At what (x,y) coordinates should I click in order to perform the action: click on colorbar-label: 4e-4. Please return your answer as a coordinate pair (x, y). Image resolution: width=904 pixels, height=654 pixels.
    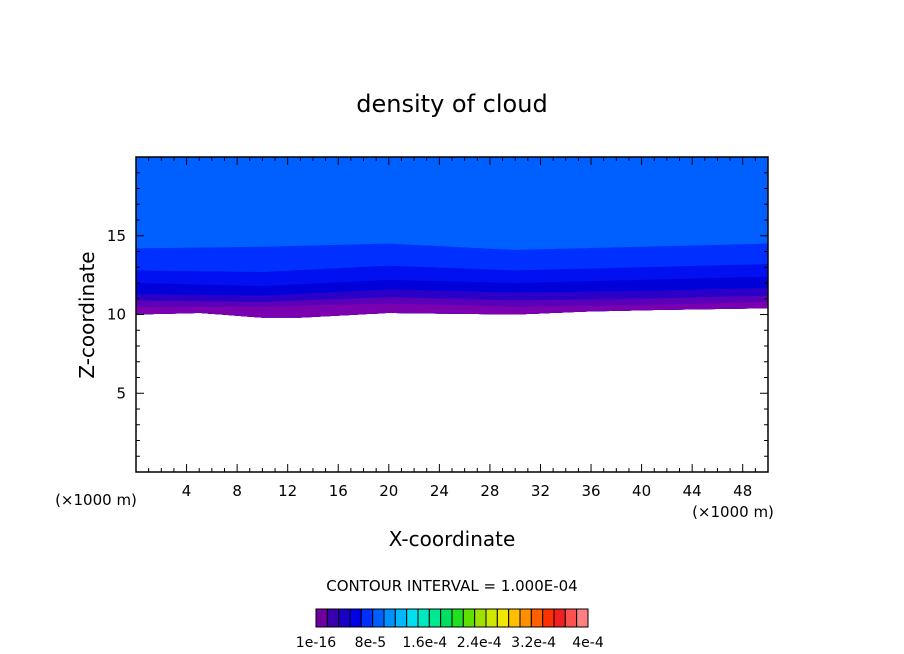
    Looking at the image, I should click on (588, 643).